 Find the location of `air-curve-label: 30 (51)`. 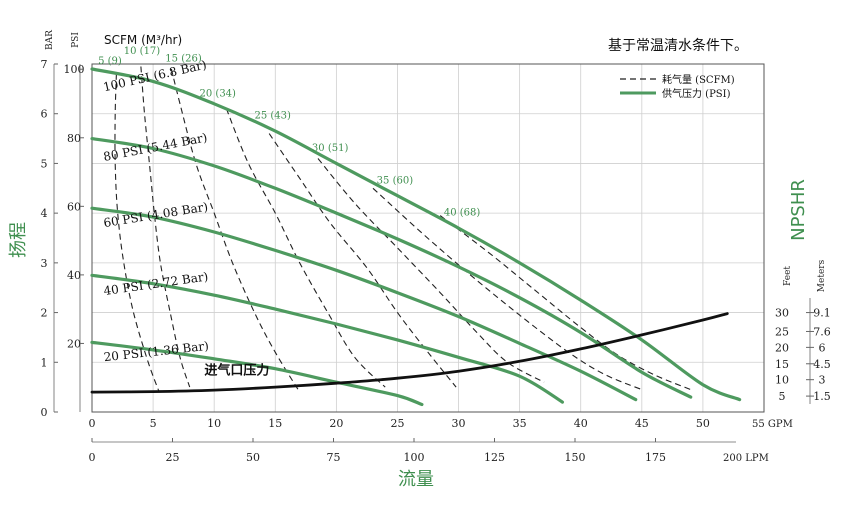

air-curve-label: 30 (51) is located at coordinates (330, 148).